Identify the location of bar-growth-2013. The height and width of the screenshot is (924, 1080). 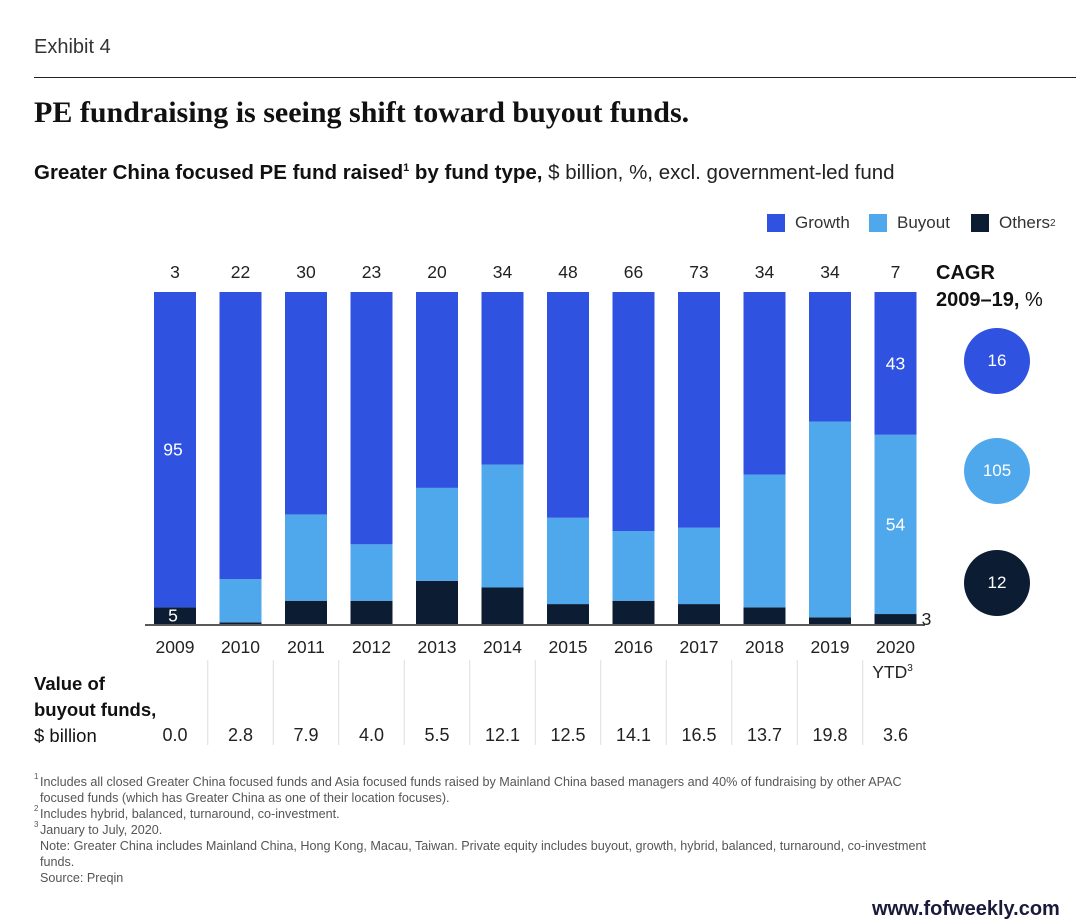
(437, 390).